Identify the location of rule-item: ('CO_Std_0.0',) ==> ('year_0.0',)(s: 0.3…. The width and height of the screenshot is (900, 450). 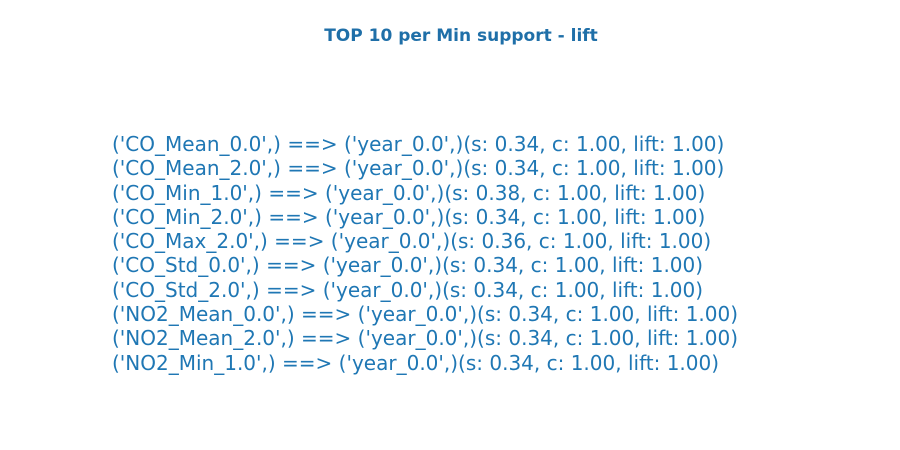
(408, 265).